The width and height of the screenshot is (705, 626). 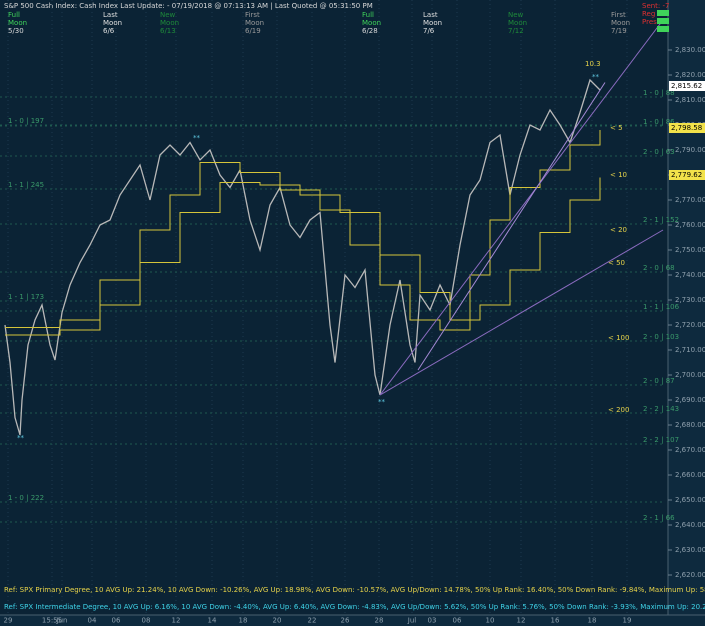 What do you see at coordinates (253, 31) in the screenshot?
I see `moon-phase-date: 6/19` at bounding box center [253, 31].